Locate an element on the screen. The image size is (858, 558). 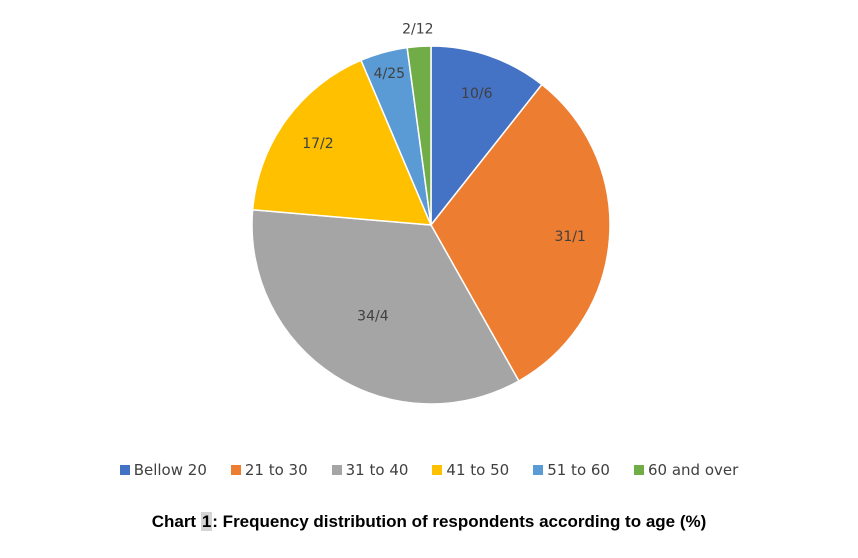
legend-item-21-to-30: 21 to 30 is located at coordinates (269, 470).